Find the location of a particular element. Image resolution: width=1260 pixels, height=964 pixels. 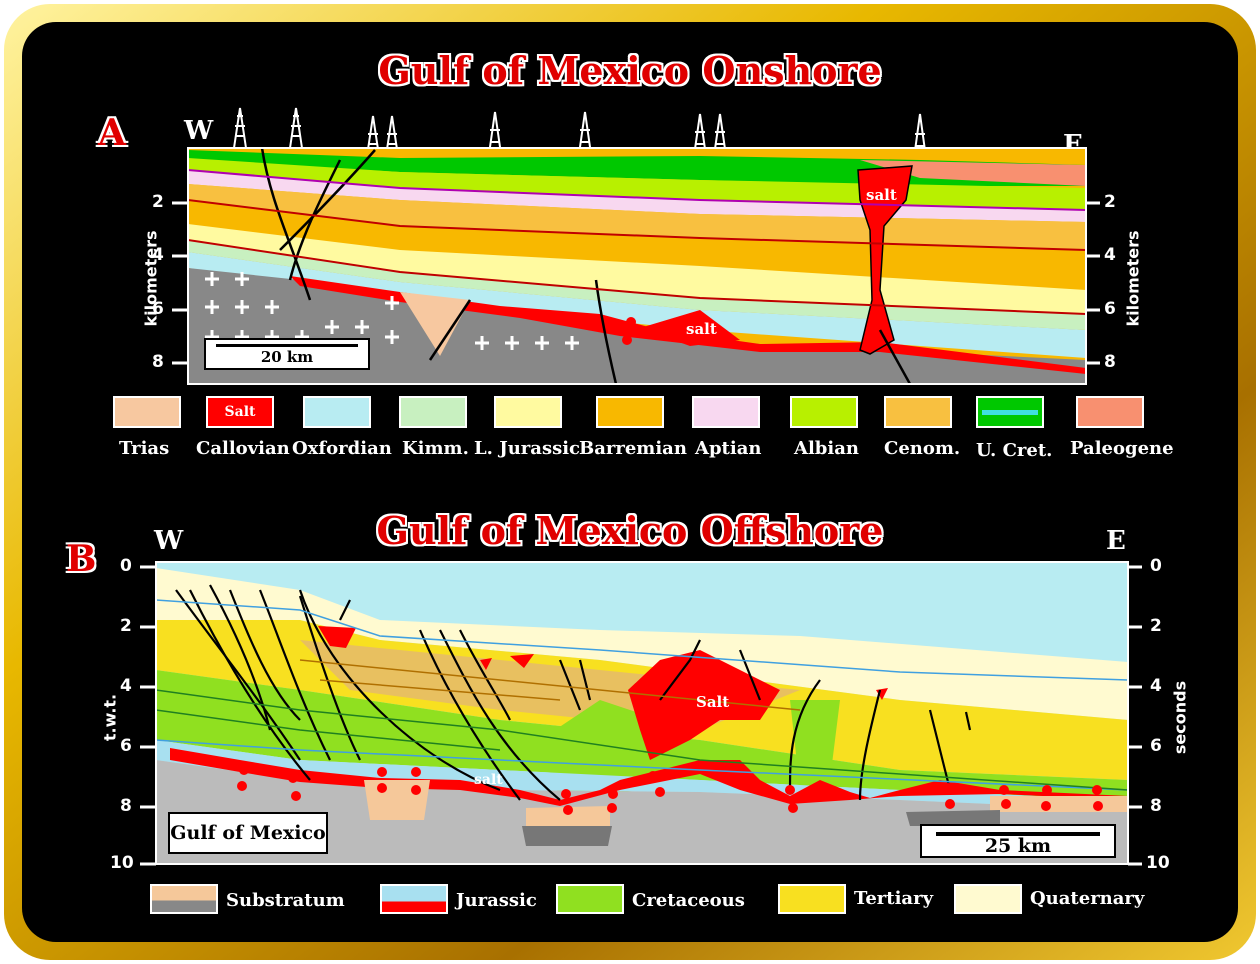

legend-a-swatch-albian is located at coordinates (824, 412).